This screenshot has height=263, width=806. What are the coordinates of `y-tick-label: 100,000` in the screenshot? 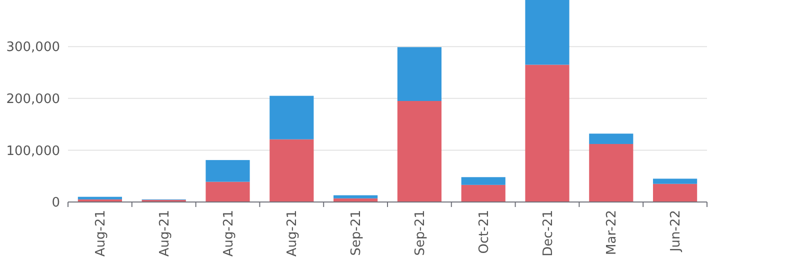 It's located at (33, 151).